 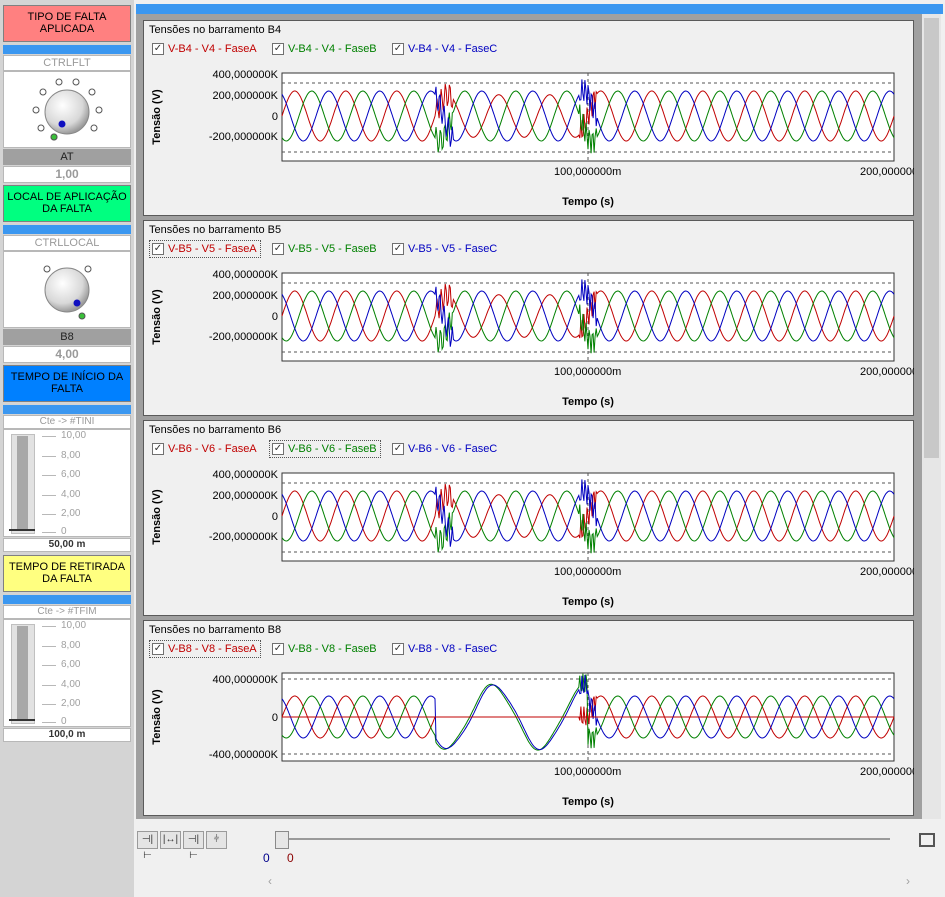 What do you see at coordinates (325, 449) in the screenshot?
I see `legend-item: ✓ V-B6 - V6 - FaseB` at bounding box center [325, 449].